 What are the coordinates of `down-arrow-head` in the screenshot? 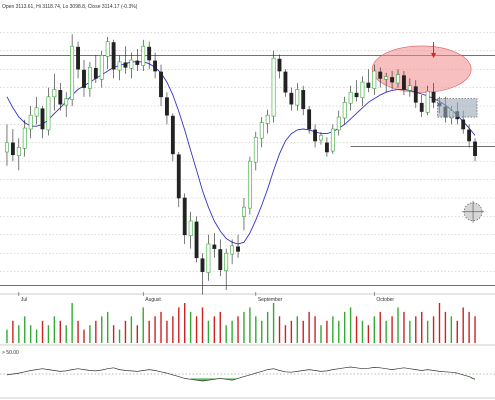 It's located at (434, 55).